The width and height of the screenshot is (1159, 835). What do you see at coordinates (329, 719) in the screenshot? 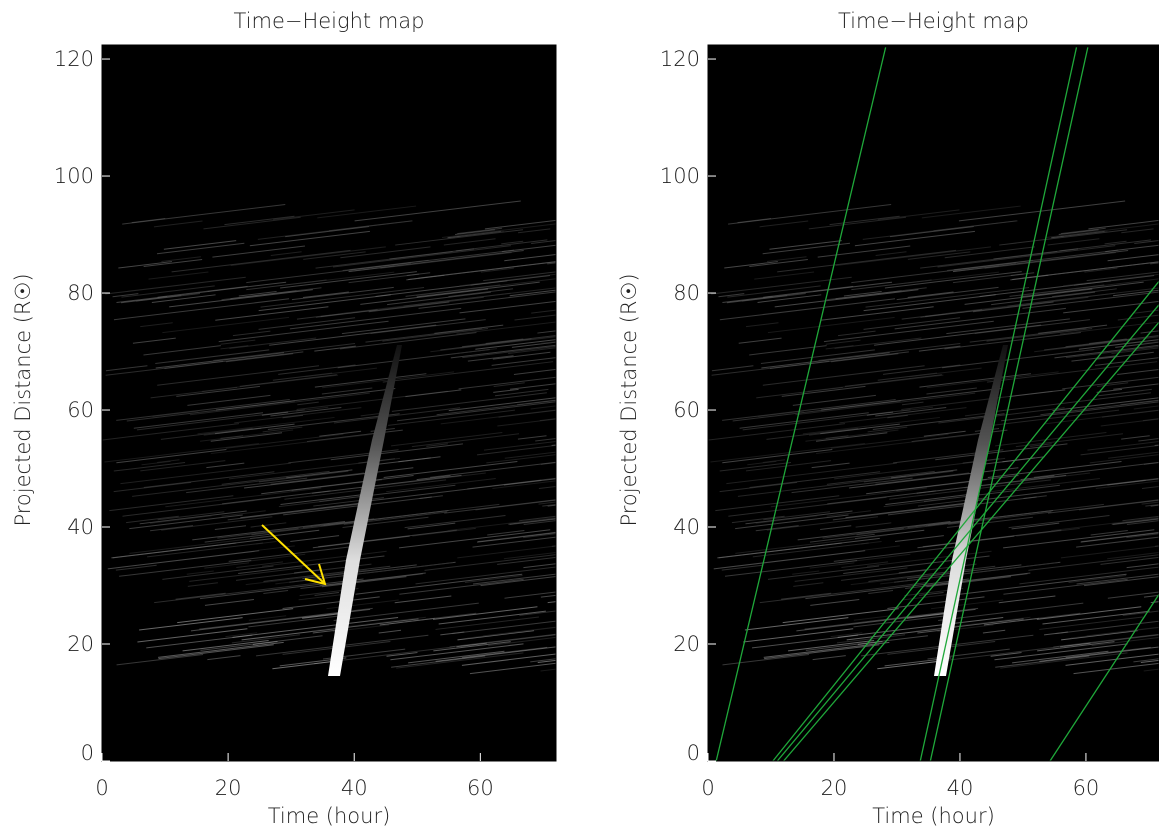
I see `occulter` at bounding box center [329, 719].